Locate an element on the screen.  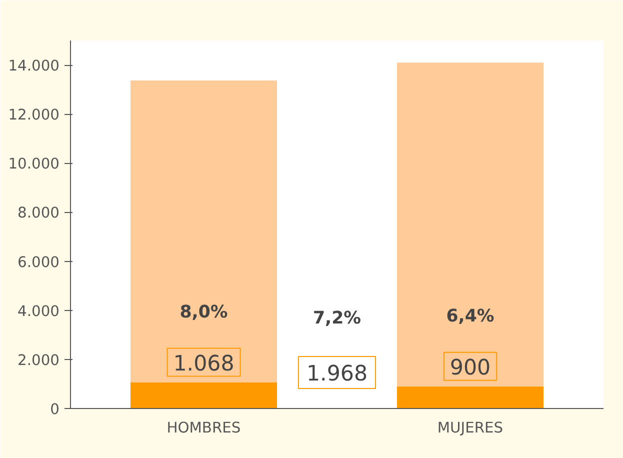
y-tick-label: 0 is located at coordinates (55, 409).